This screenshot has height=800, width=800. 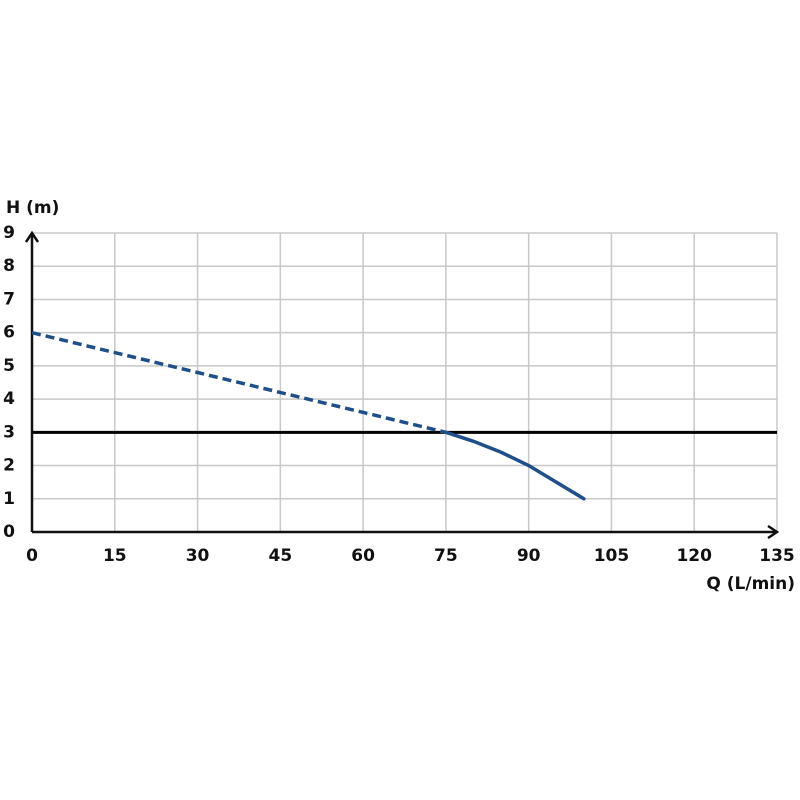 I want to click on y-tick-label: 8, so click(x=9, y=266).